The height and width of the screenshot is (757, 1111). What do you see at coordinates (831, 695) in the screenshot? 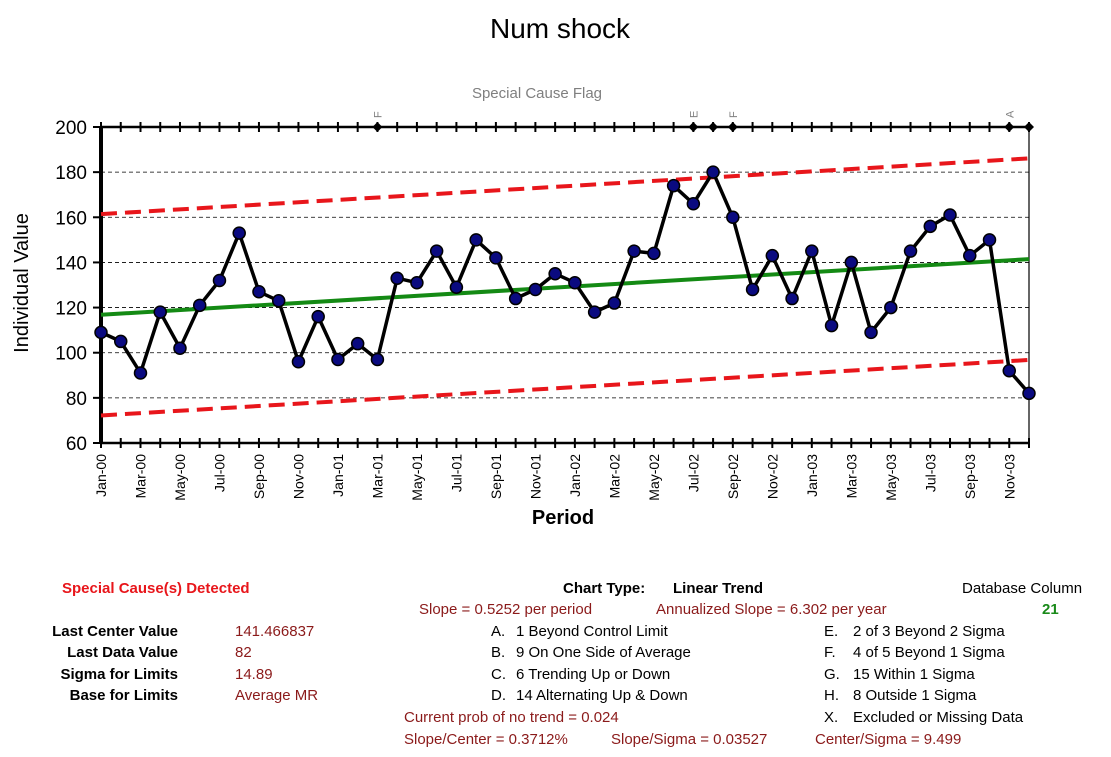
I see `rule-code-h: H.` at bounding box center [831, 695].